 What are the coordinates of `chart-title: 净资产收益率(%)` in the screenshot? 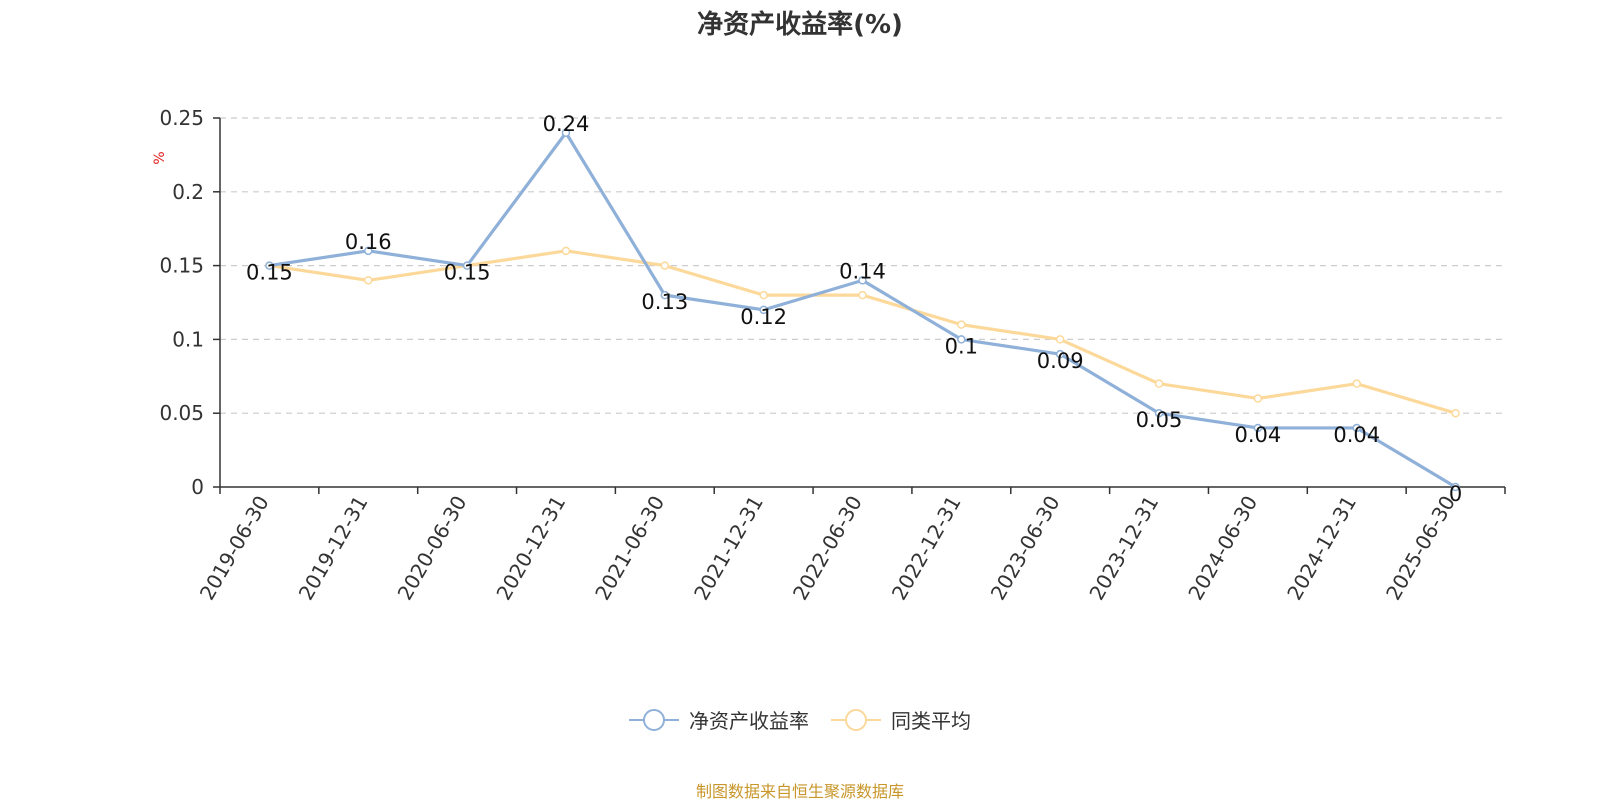 It's located at (800, 25).